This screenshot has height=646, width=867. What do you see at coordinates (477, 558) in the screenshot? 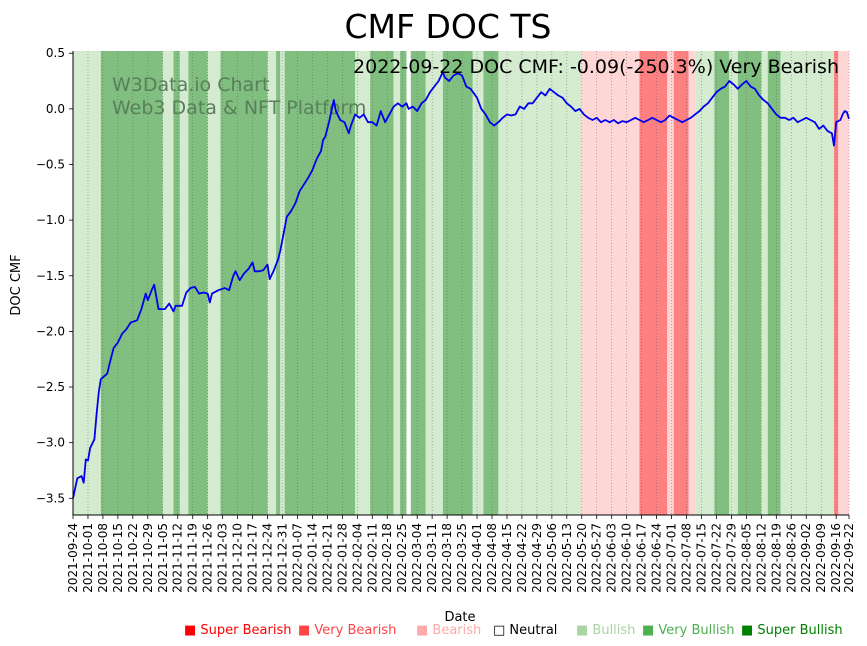
I see `x-tick-label: 2022-04-01` at bounding box center [477, 558].